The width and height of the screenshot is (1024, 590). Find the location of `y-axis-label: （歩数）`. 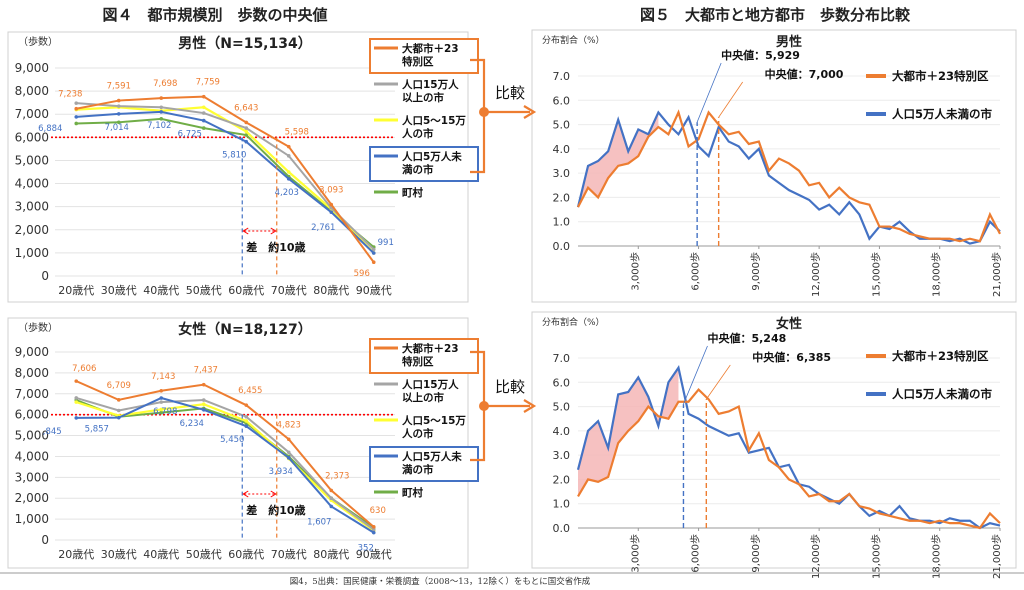

y-axis-label: （歩数） is located at coordinates (38, 327).